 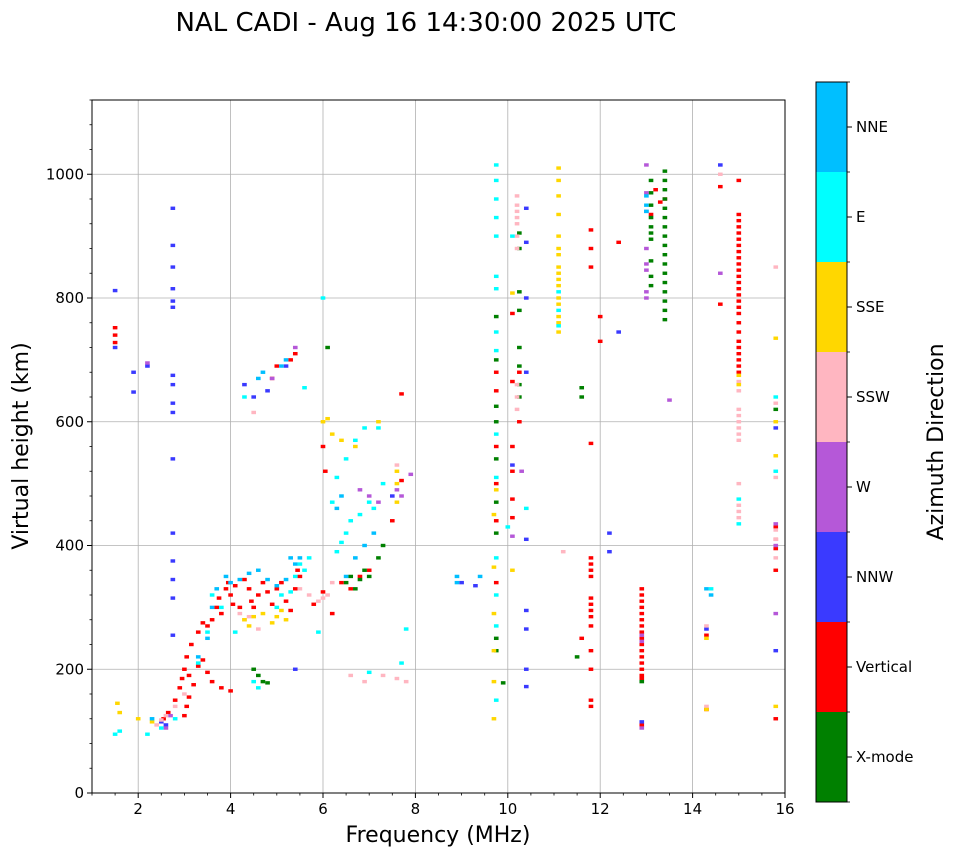 What do you see at coordinates (69, 422) in the screenshot?
I see `y-tick-label: 600` at bounding box center [69, 422].